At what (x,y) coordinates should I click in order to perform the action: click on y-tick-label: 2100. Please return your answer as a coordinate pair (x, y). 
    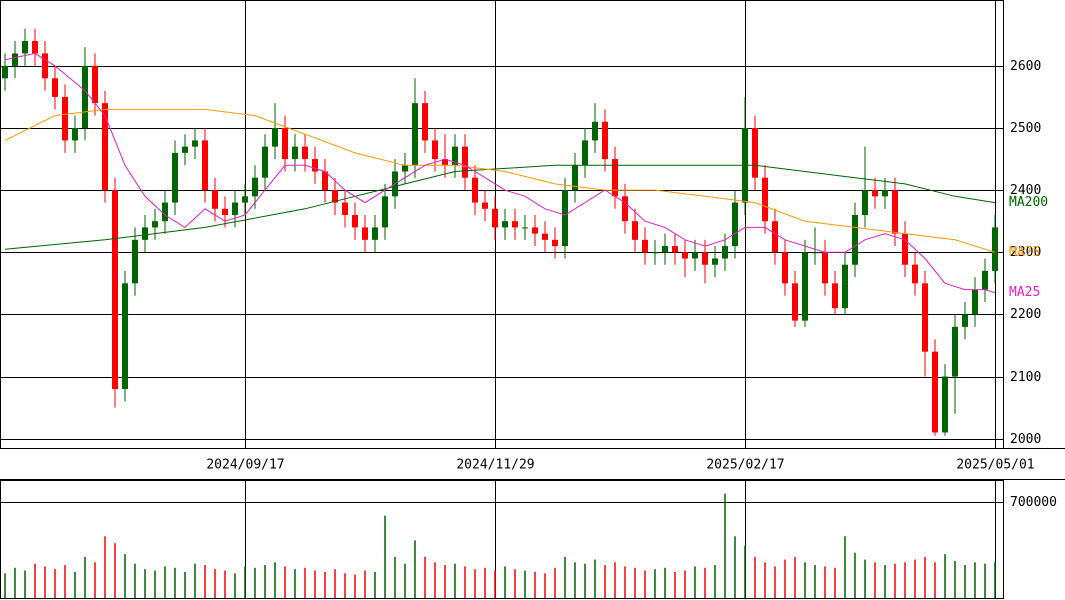
    Looking at the image, I should click on (1025, 377).